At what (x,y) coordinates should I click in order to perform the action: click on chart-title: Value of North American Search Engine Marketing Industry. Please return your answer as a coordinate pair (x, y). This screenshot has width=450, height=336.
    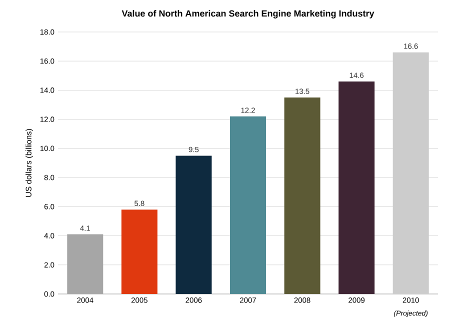
    Looking at the image, I should click on (248, 14).